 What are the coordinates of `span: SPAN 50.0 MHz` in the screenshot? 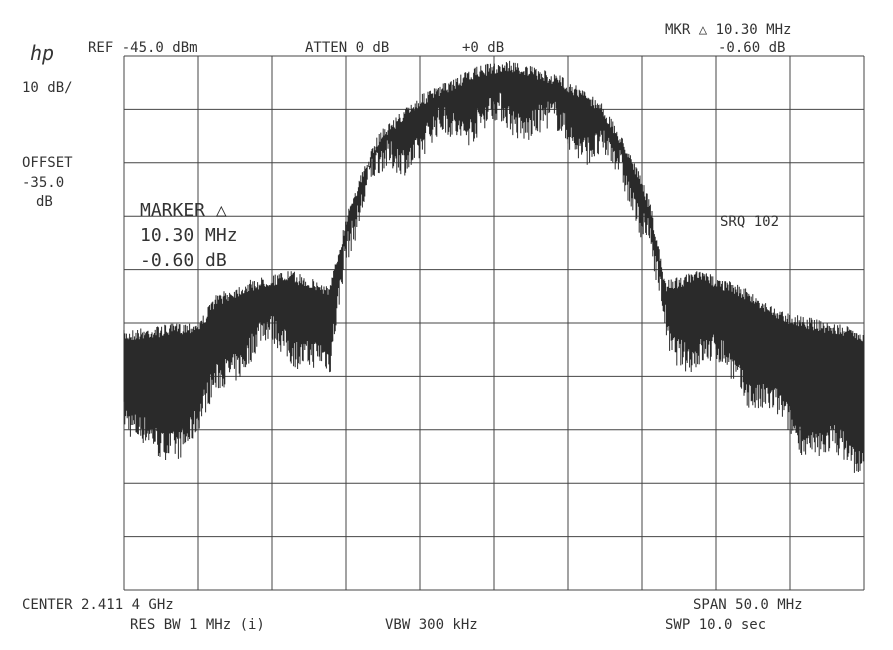 It's located at (748, 605).